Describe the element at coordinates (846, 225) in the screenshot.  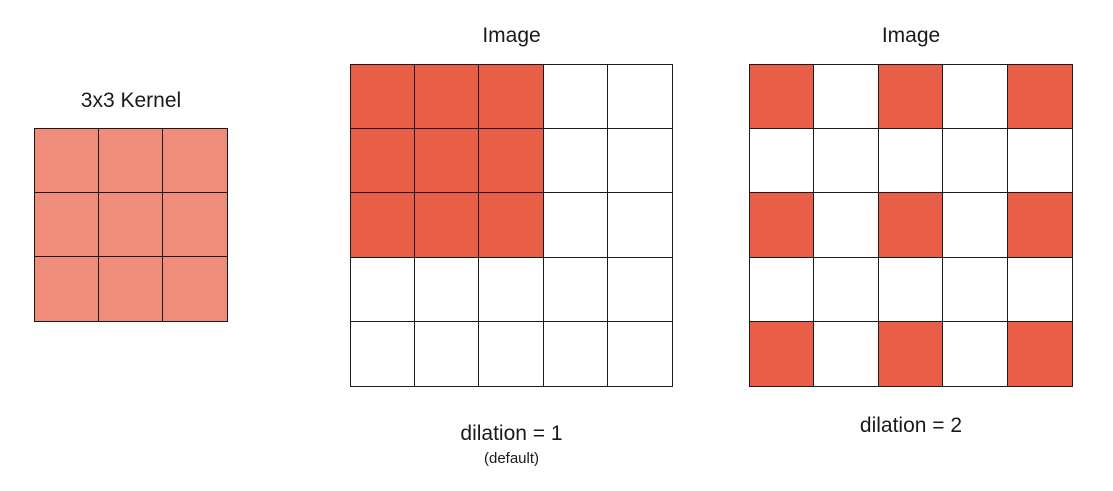
I see `image-2-cell-r2c1` at that location.